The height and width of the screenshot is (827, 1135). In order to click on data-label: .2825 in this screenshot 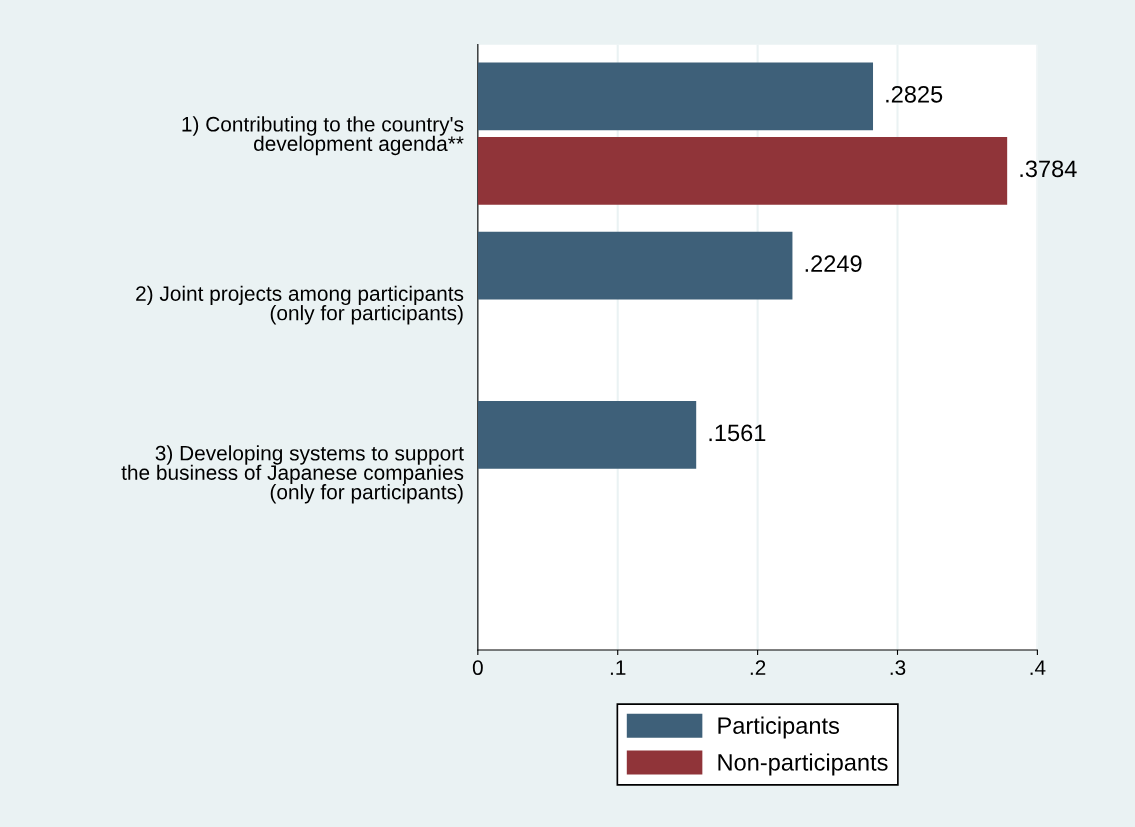, I will do `click(914, 94)`.